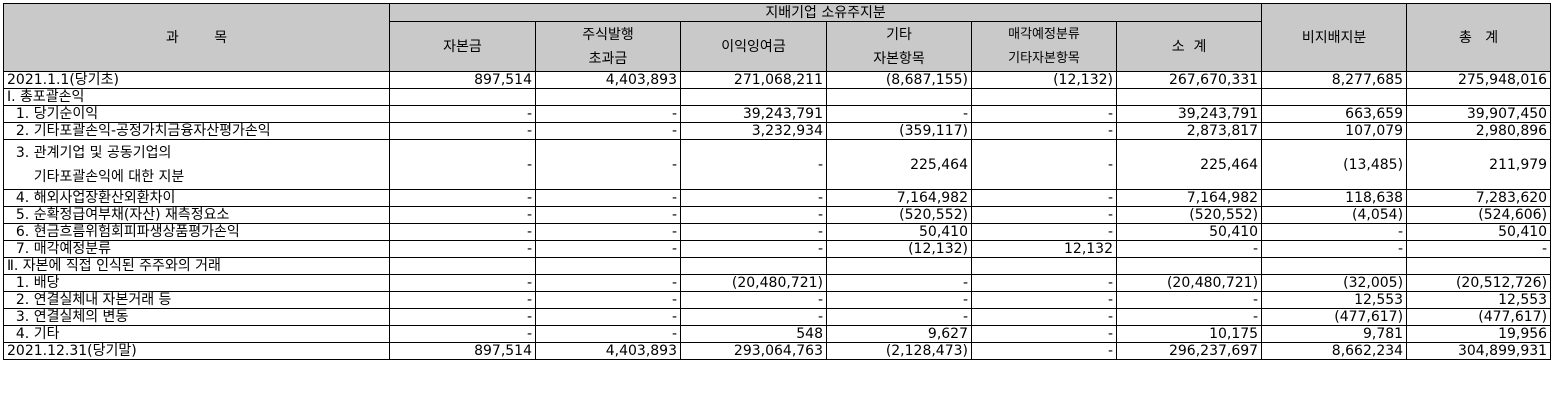 This screenshot has width=1554, height=413. What do you see at coordinates (899, 80) in the screenshot?
I see `cell-value: (8,687,155)` at bounding box center [899, 80].